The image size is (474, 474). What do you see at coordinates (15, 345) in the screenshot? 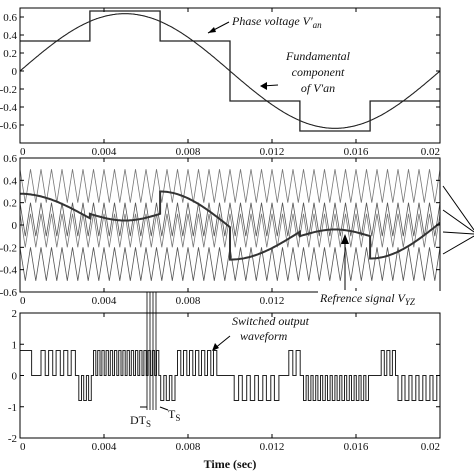
I see `y-tick-label: 1` at bounding box center [15, 345].